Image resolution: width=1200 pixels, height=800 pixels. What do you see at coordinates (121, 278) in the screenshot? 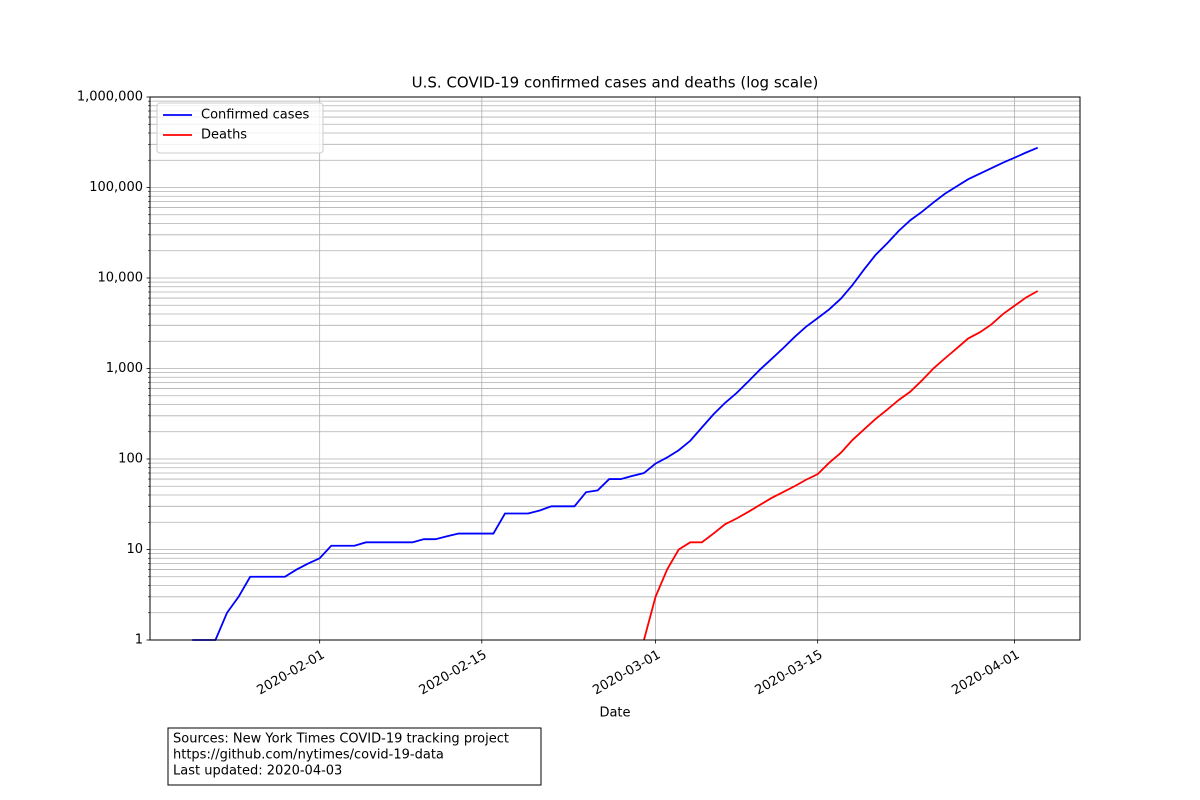
I see `y-tick-label: 10,000` at bounding box center [121, 278].